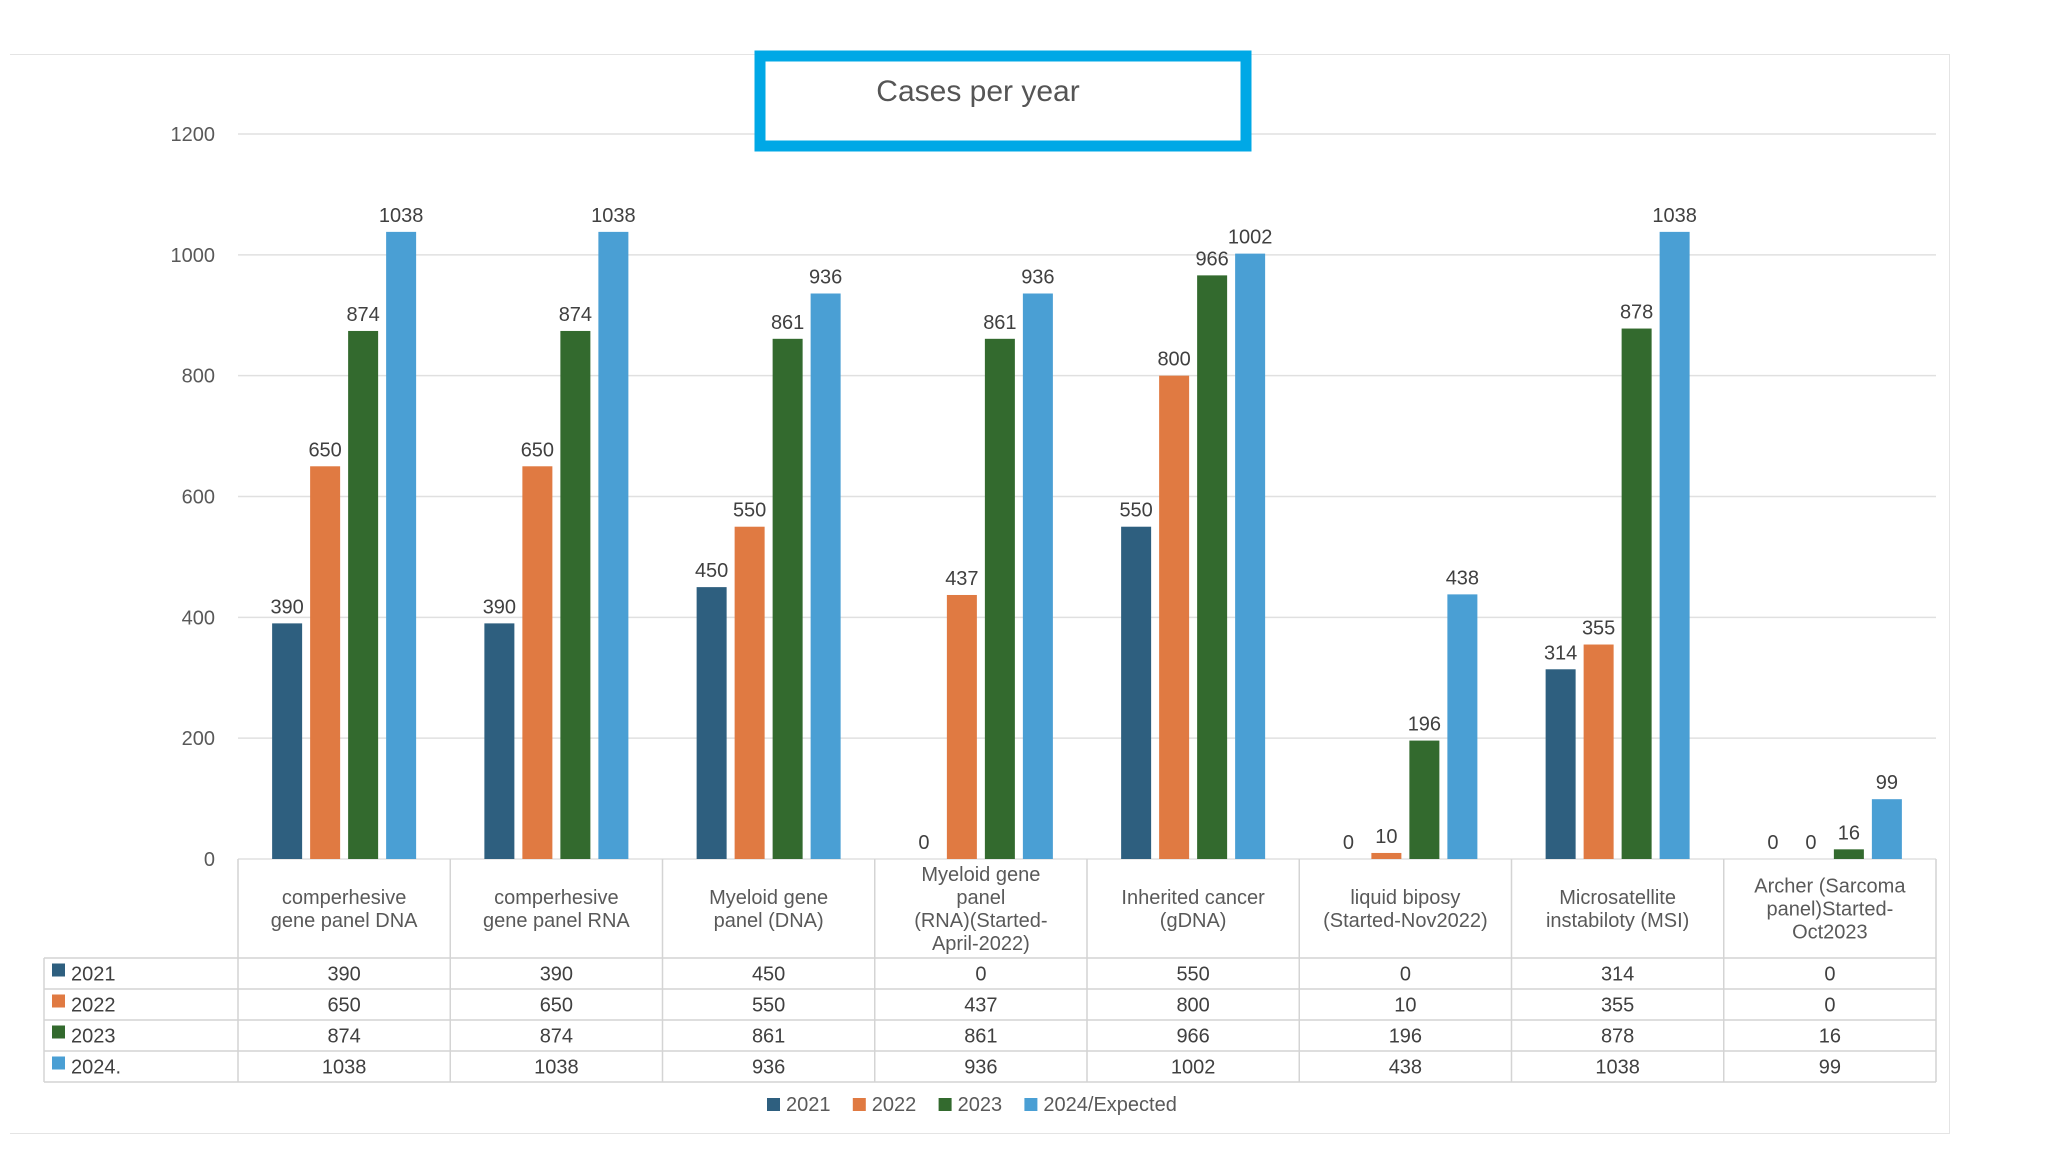 This screenshot has height=1152, width=2048. I want to click on table-cell: 196, so click(1405, 1037).